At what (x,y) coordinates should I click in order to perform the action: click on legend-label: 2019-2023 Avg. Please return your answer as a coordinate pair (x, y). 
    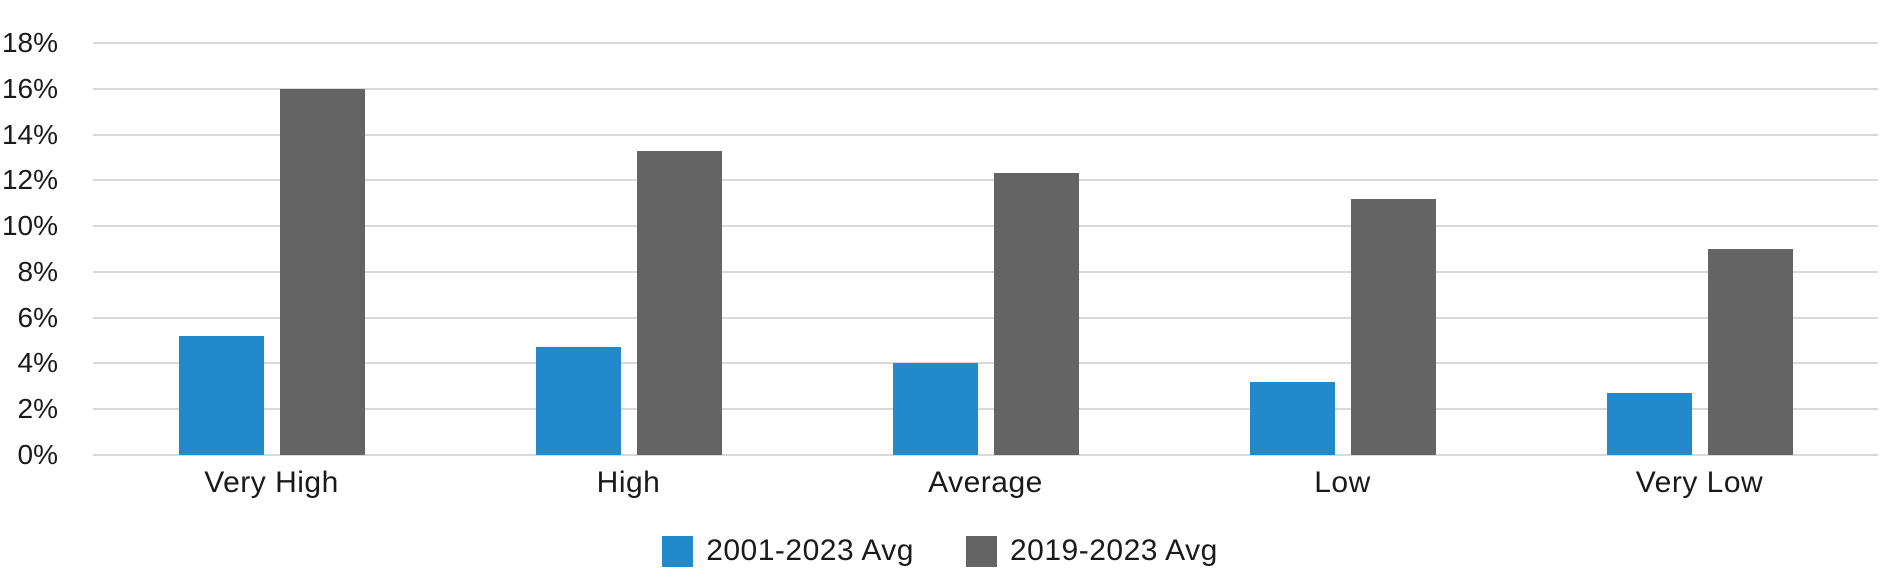
    Looking at the image, I should click on (1114, 550).